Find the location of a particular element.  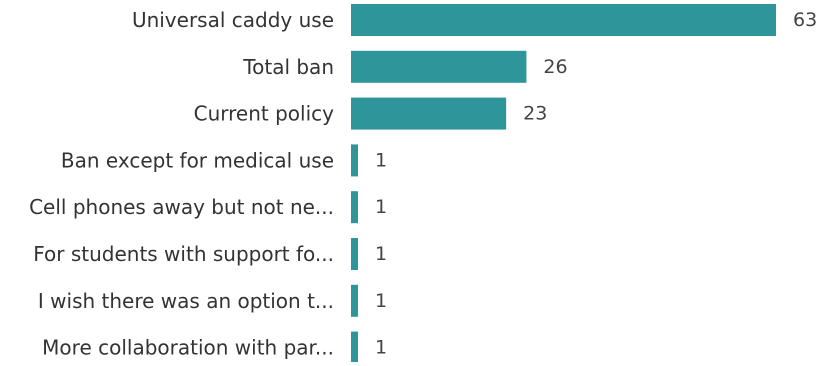

value-label: 23 is located at coordinates (535, 114).